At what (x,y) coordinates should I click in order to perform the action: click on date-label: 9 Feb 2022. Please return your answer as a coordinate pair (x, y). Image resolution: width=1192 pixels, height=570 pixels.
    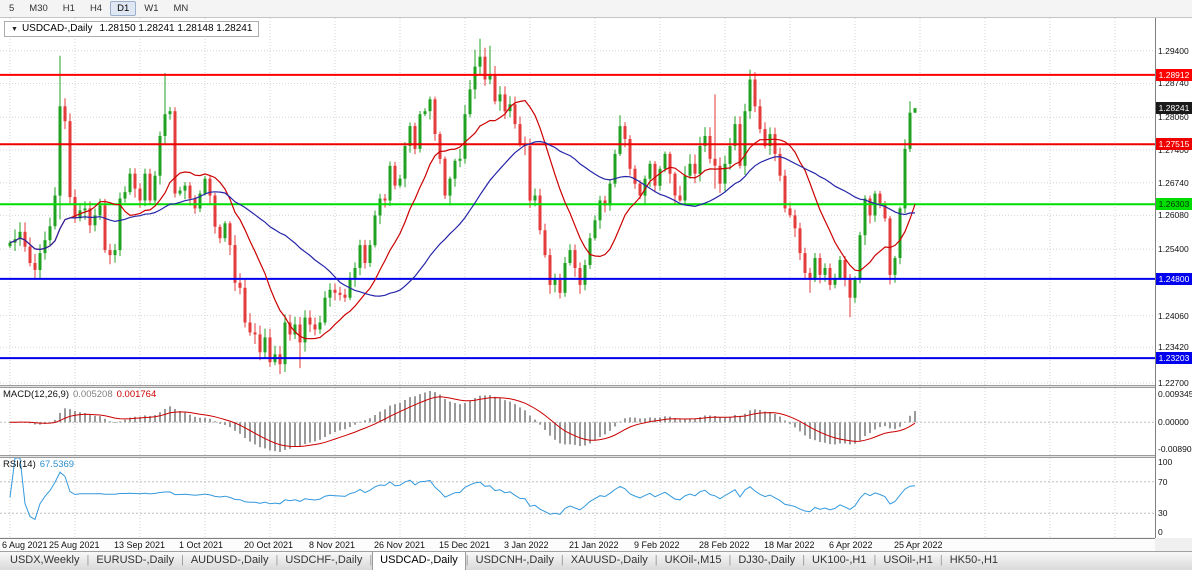
    Looking at the image, I should click on (657, 545).